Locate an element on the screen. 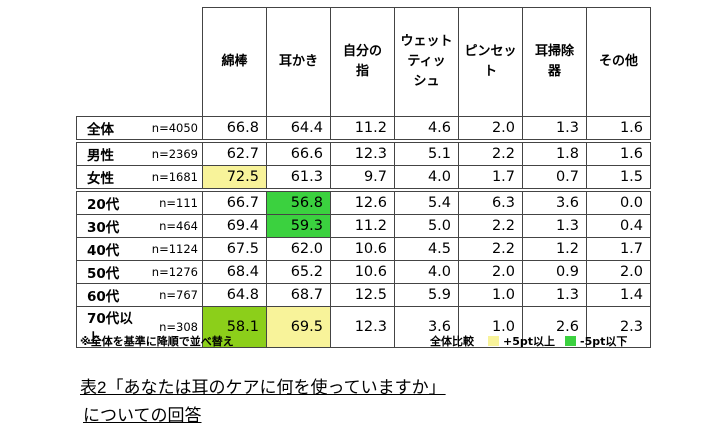  value-cell: 5.1 is located at coordinates (426, 154).